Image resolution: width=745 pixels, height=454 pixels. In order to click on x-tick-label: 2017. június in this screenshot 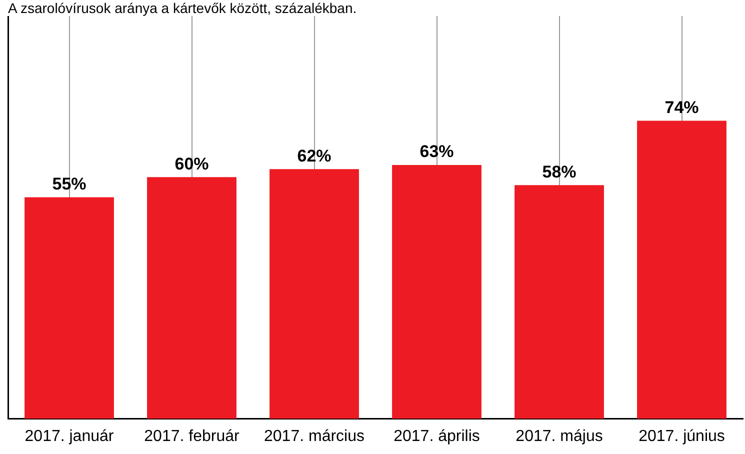, I will do `click(681, 436)`.